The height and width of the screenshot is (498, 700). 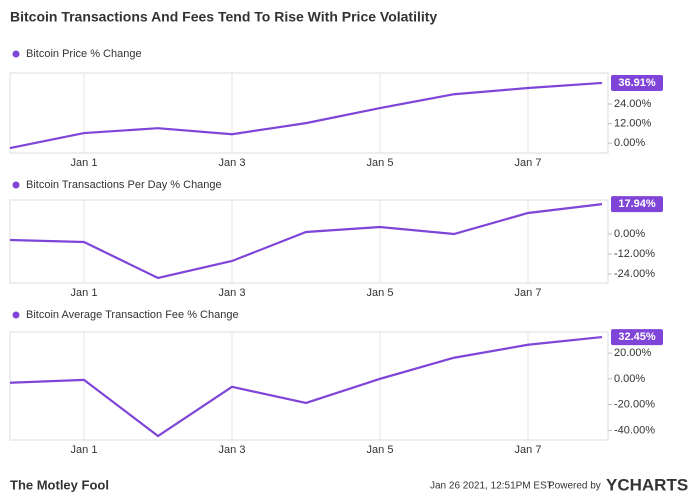 I want to click on y-tick-label: 20.00%, so click(x=633, y=353).